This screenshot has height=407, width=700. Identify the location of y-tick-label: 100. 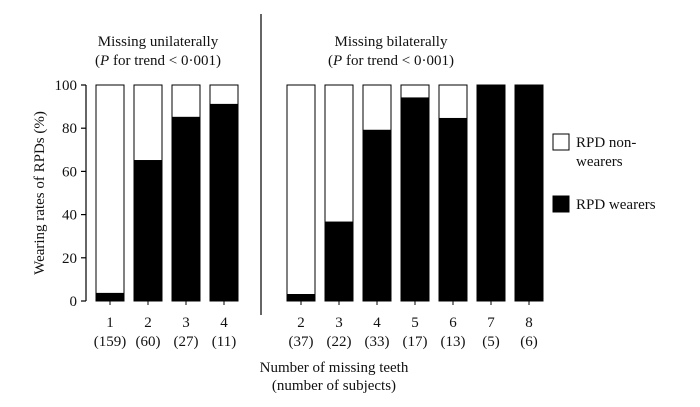
(66, 86).